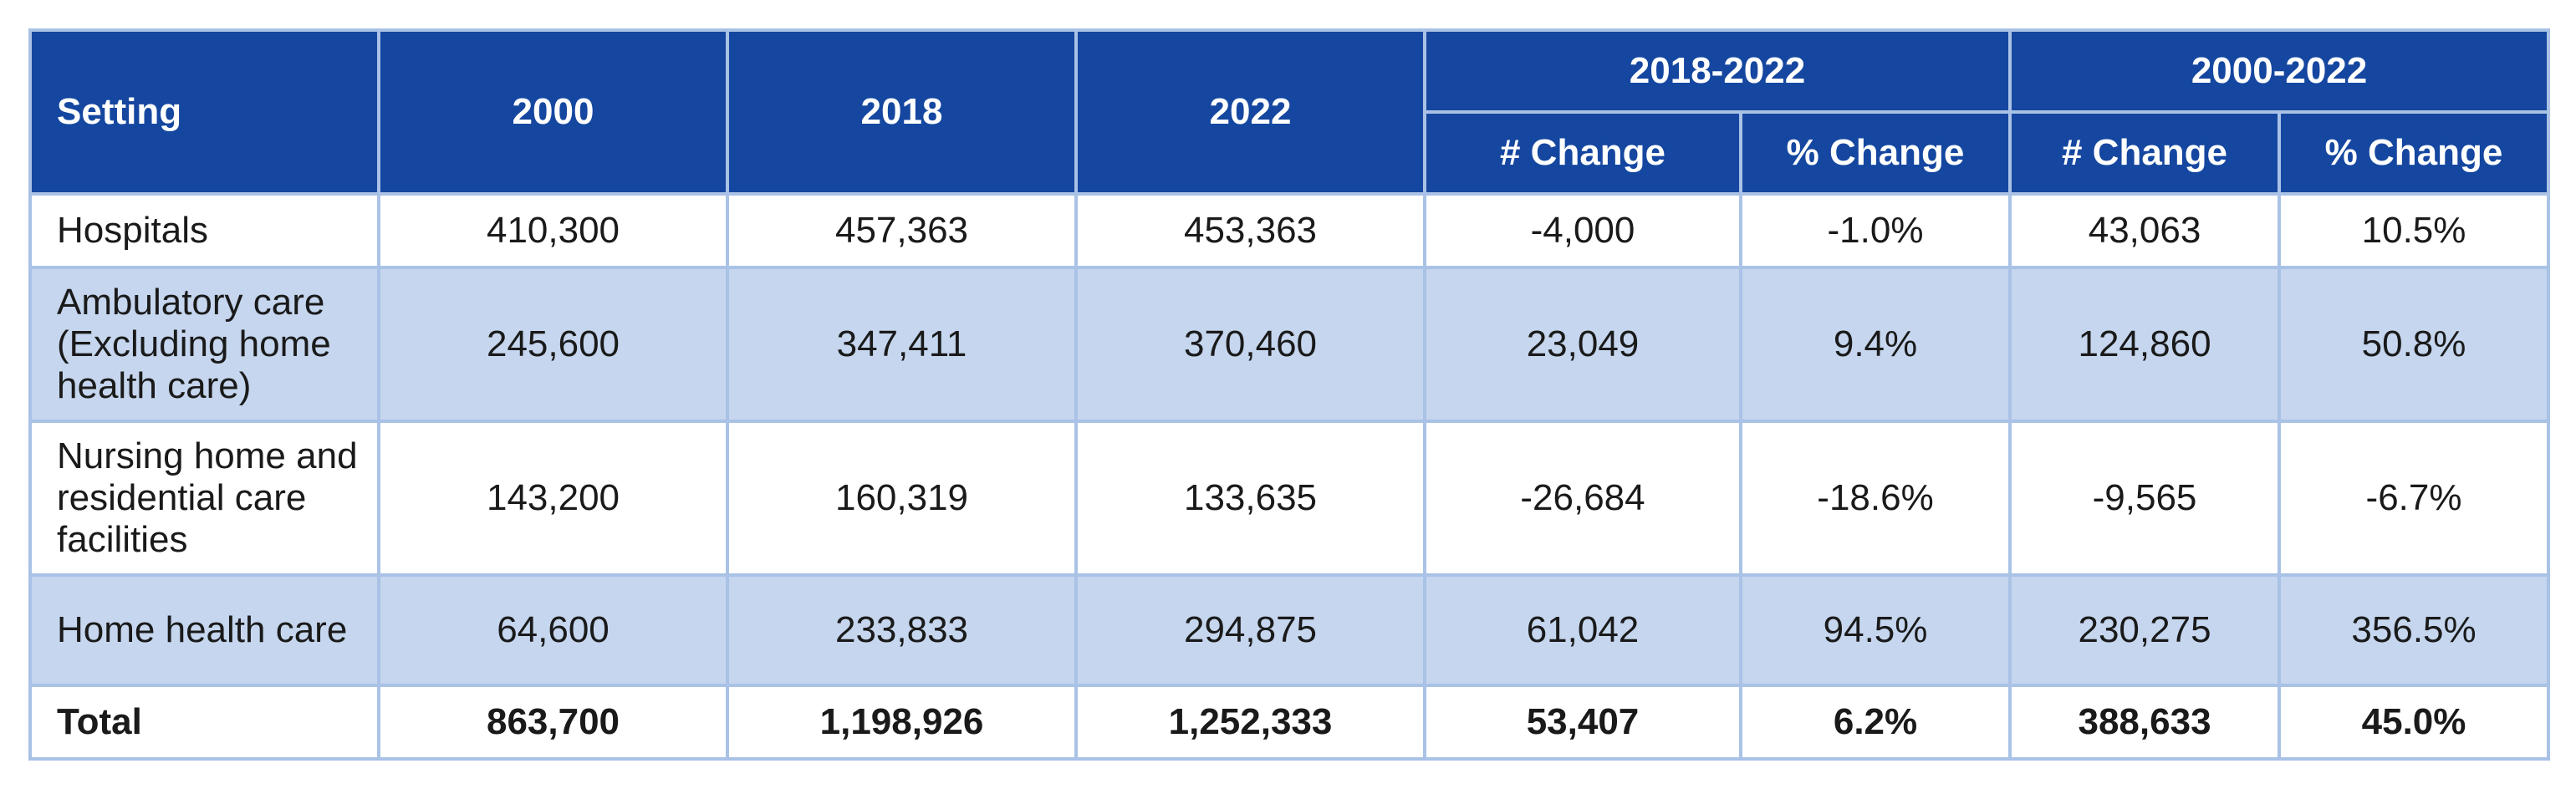 The width and height of the screenshot is (2576, 794). I want to click on cell-2000-2022-pct-change: 356.5%, so click(2414, 630).